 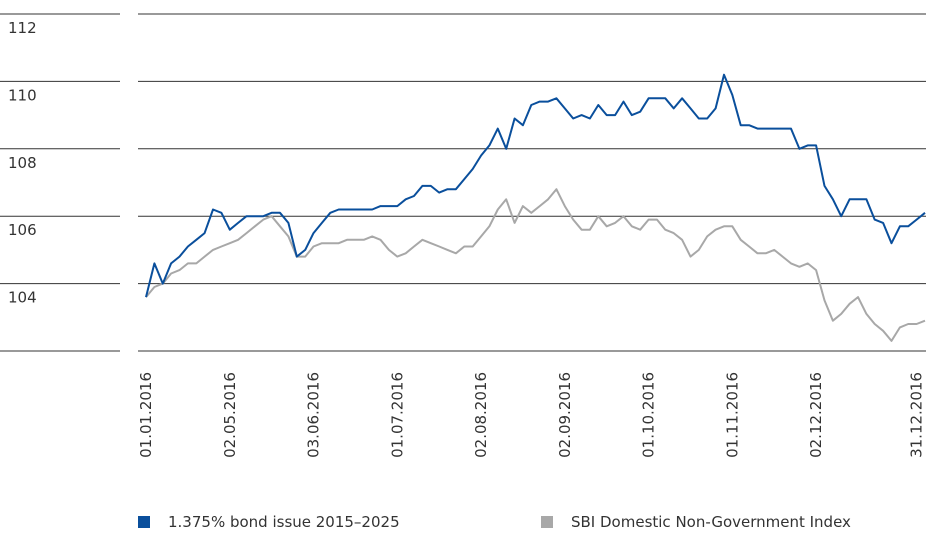 What do you see at coordinates (481, 415) in the screenshot?
I see `x-tick-label: 02.08.2016` at bounding box center [481, 415].